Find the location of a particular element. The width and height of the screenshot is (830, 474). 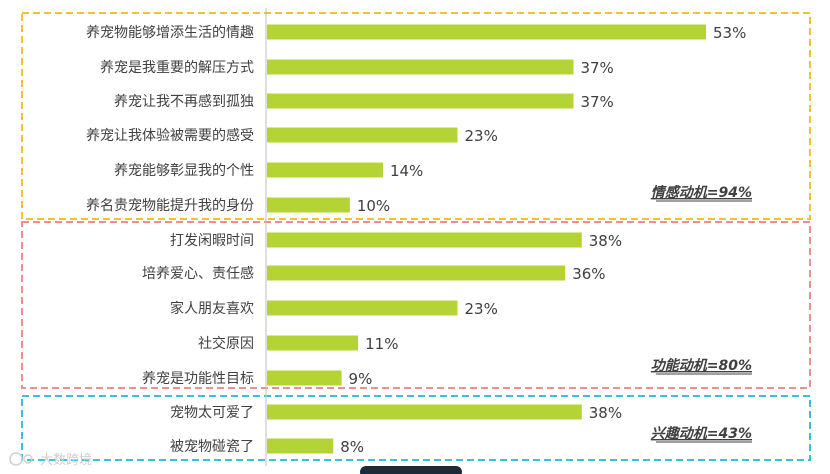

category-label: 养宠让我体验被需要的感受 is located at coordinates (170, 135).